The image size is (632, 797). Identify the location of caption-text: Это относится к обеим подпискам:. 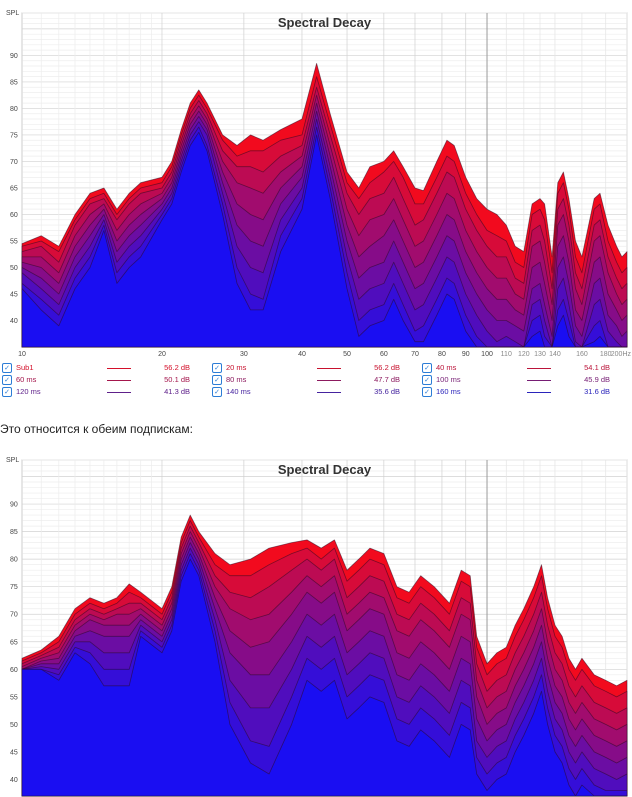
(96, 429).